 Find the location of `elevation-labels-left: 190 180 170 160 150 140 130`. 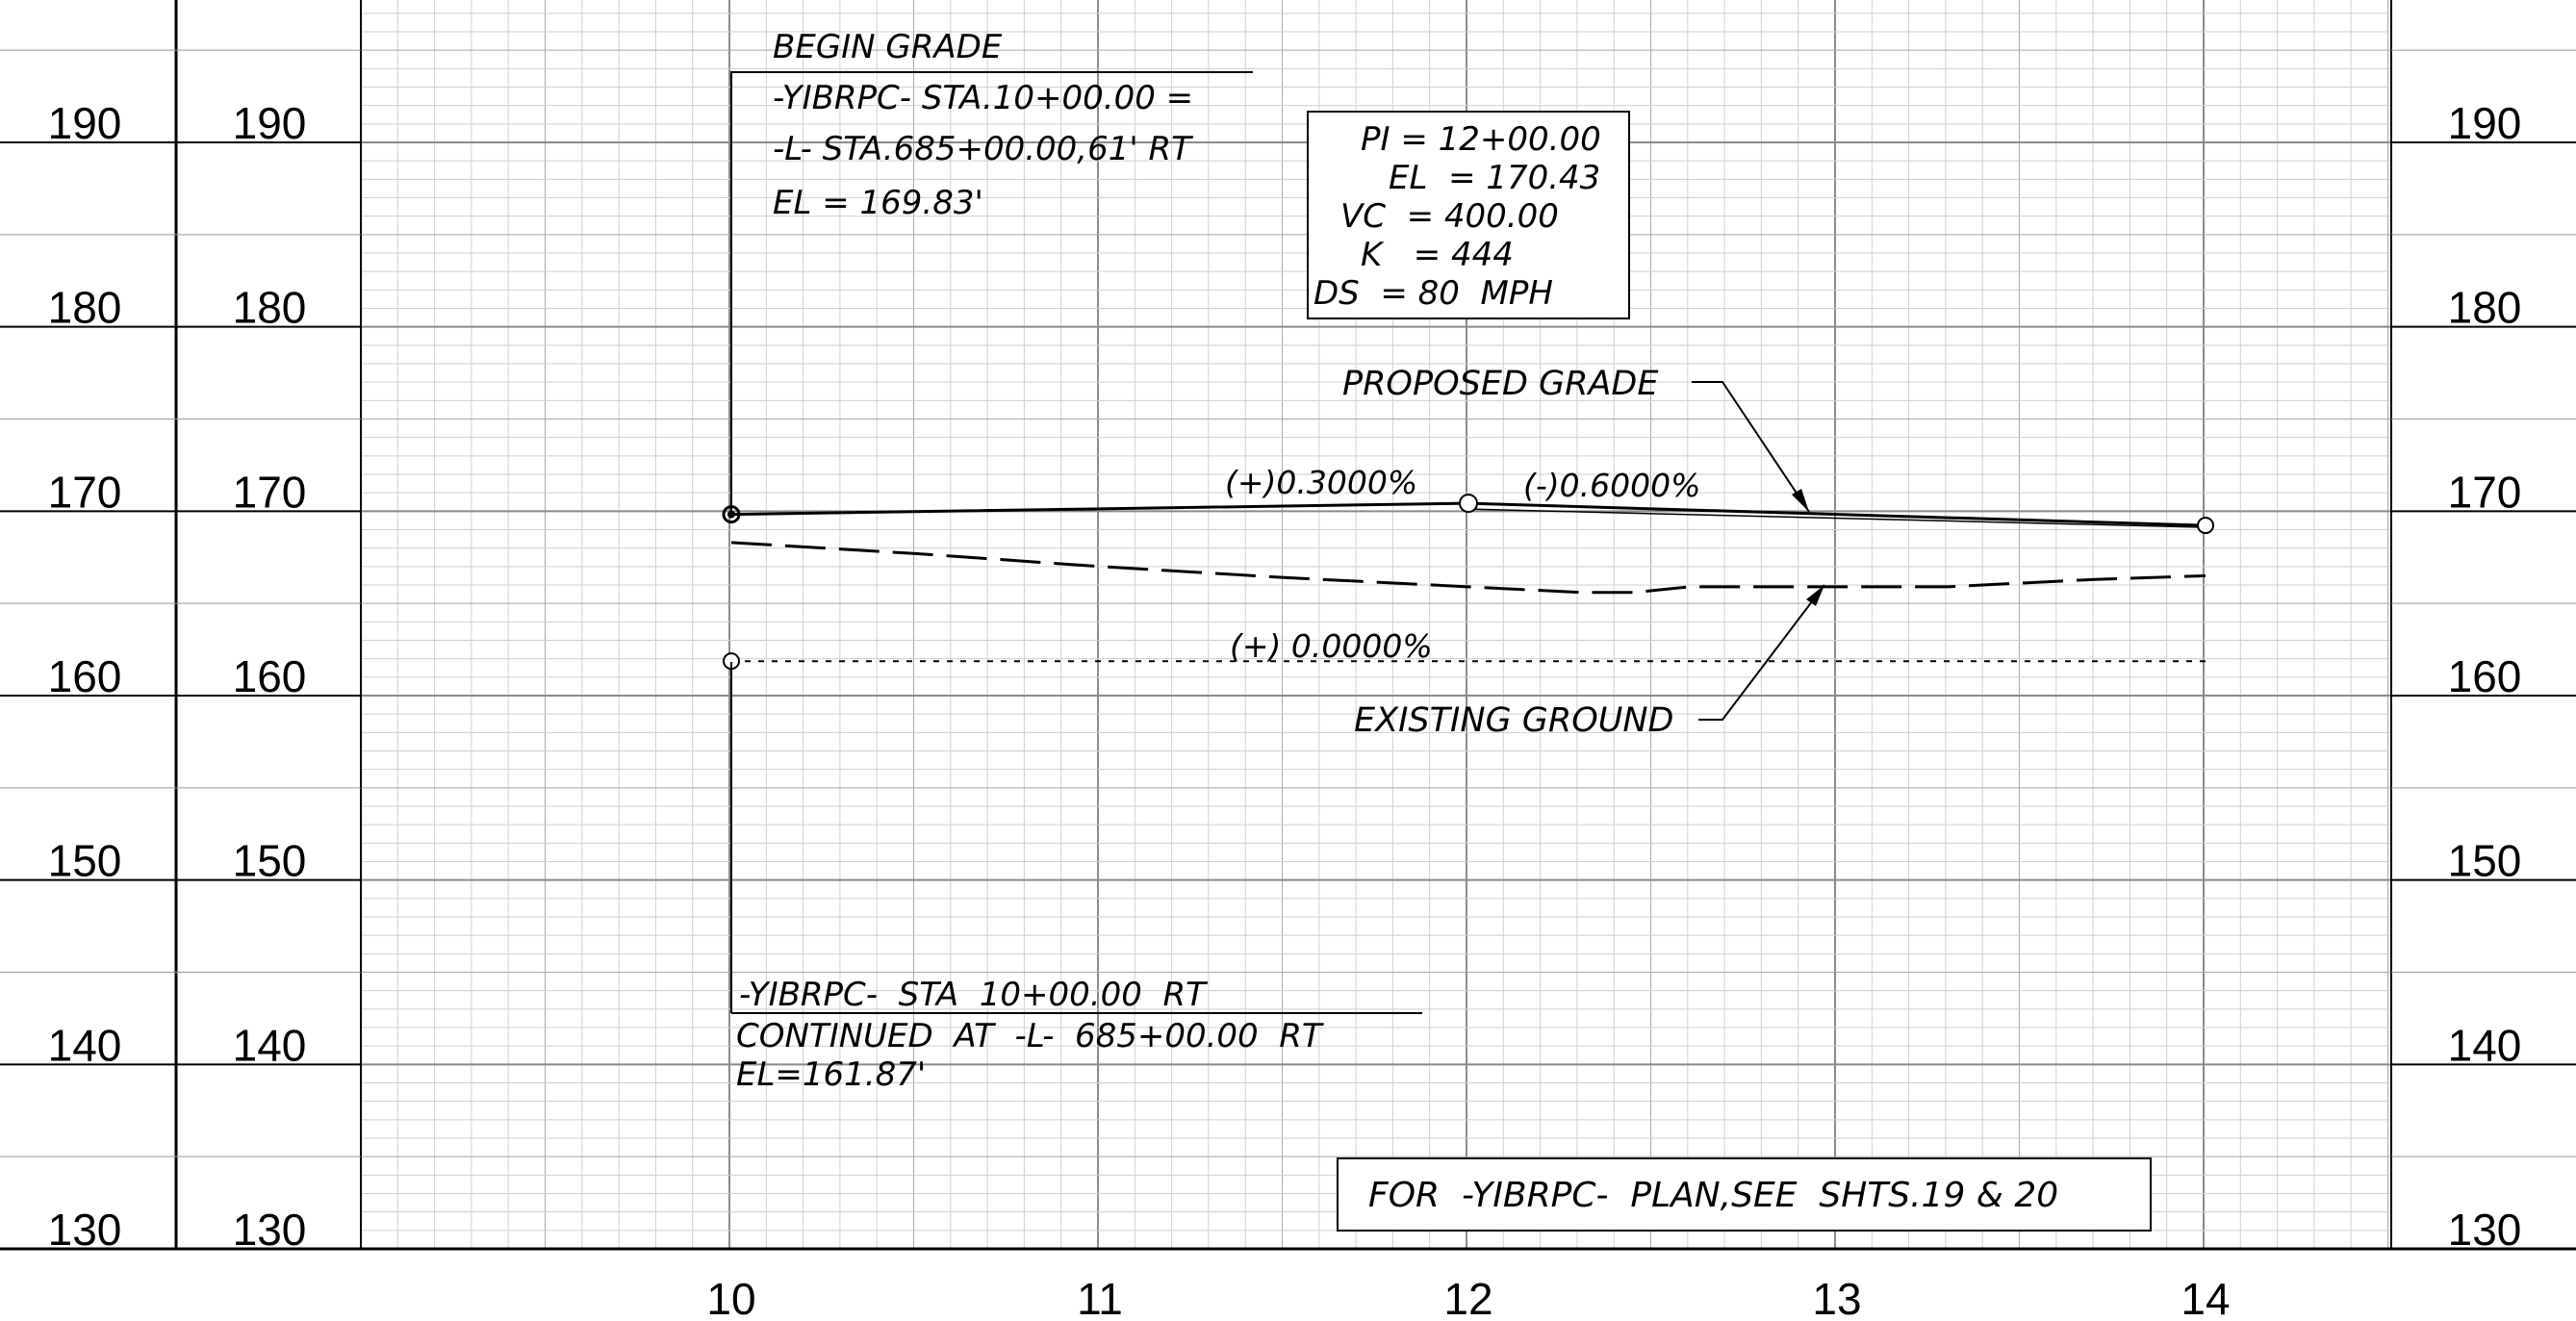

elevation-labels-left: 190 180 170 160 150 140 130 is located at coordinates (85, 676).